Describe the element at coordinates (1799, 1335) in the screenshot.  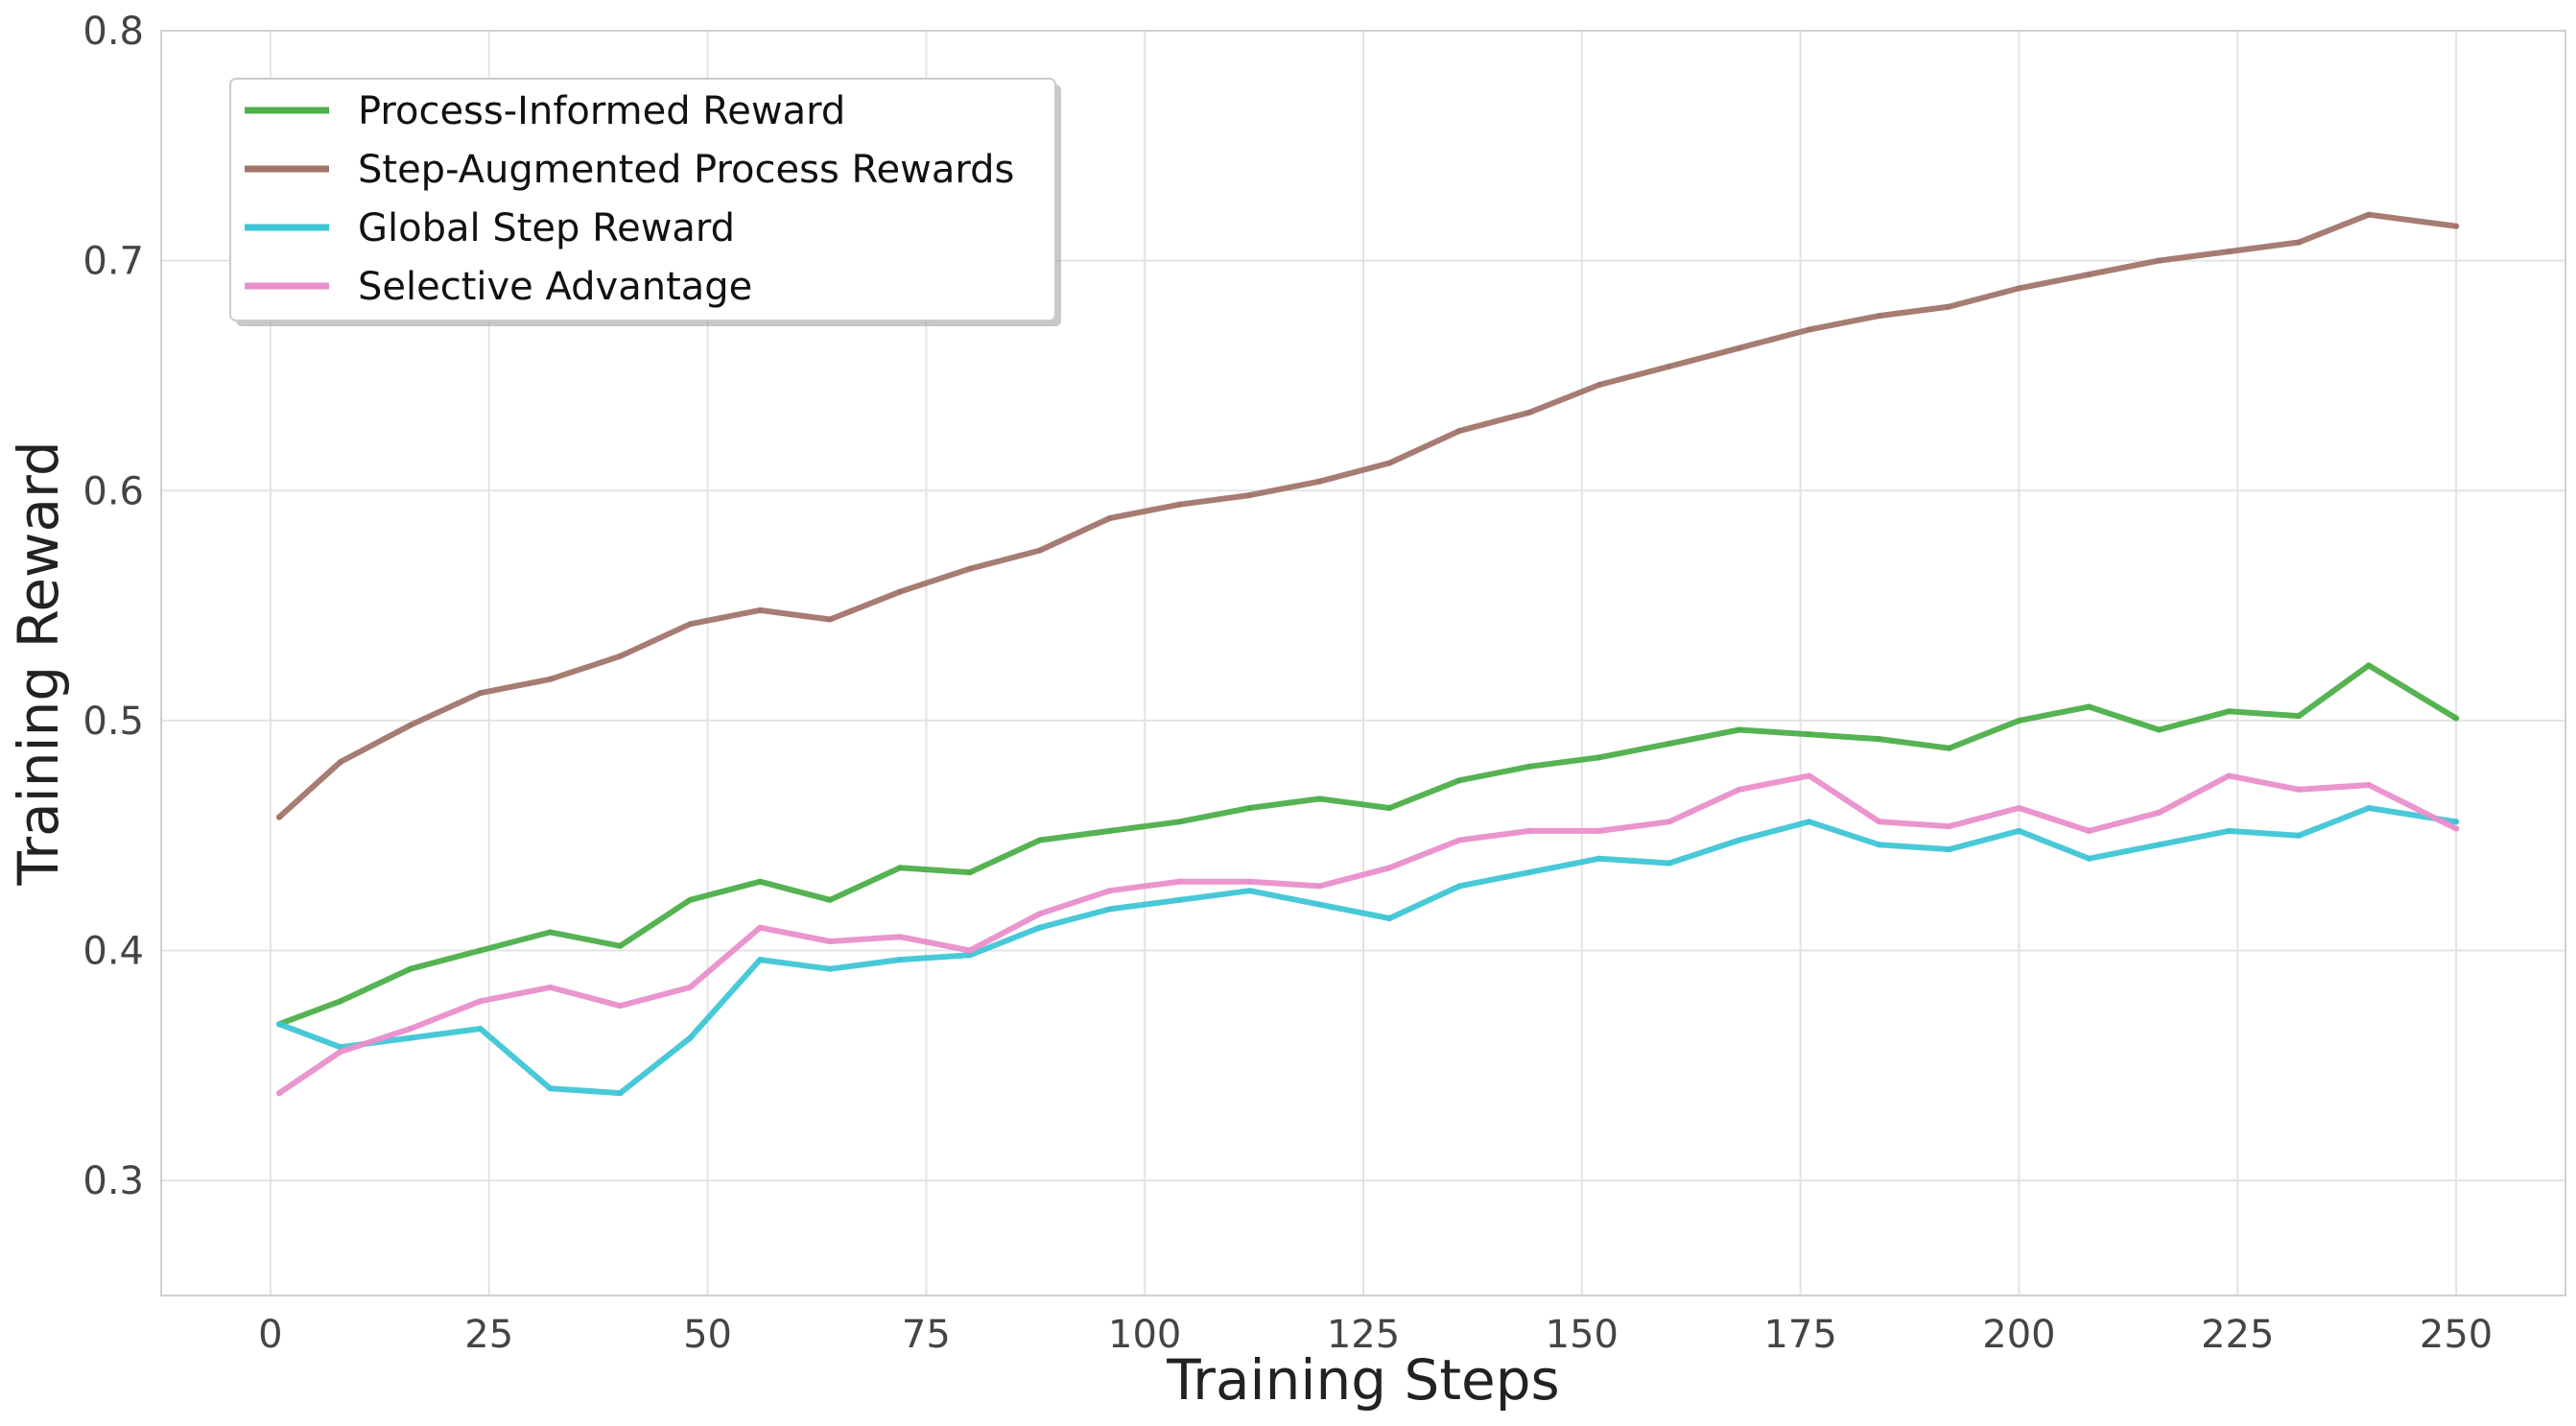
I see `x-tick-label: 175` at that location.